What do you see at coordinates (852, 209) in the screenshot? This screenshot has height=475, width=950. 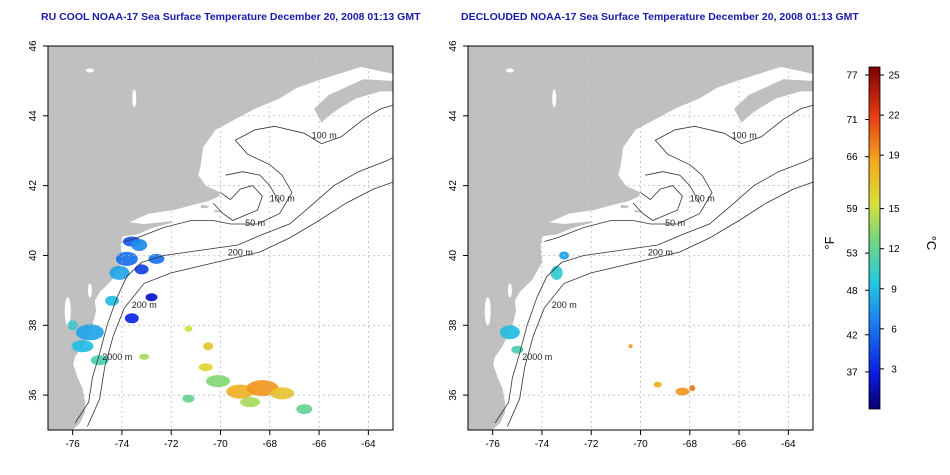 I see `colorbar-fahrenheit-tick-label: 59` at bounding box center [852, 209].